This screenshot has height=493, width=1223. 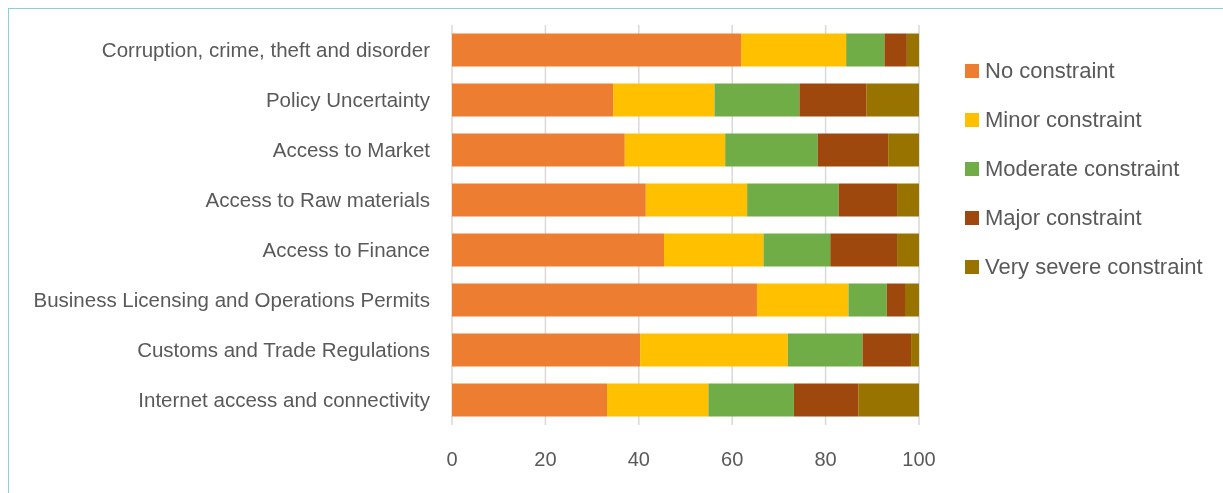 What do you see at coordinates (266, 50) in the screenshot?
I see `y-tick-label: Corruption, crime, theft and disorder` at bounding box center [266, 50].